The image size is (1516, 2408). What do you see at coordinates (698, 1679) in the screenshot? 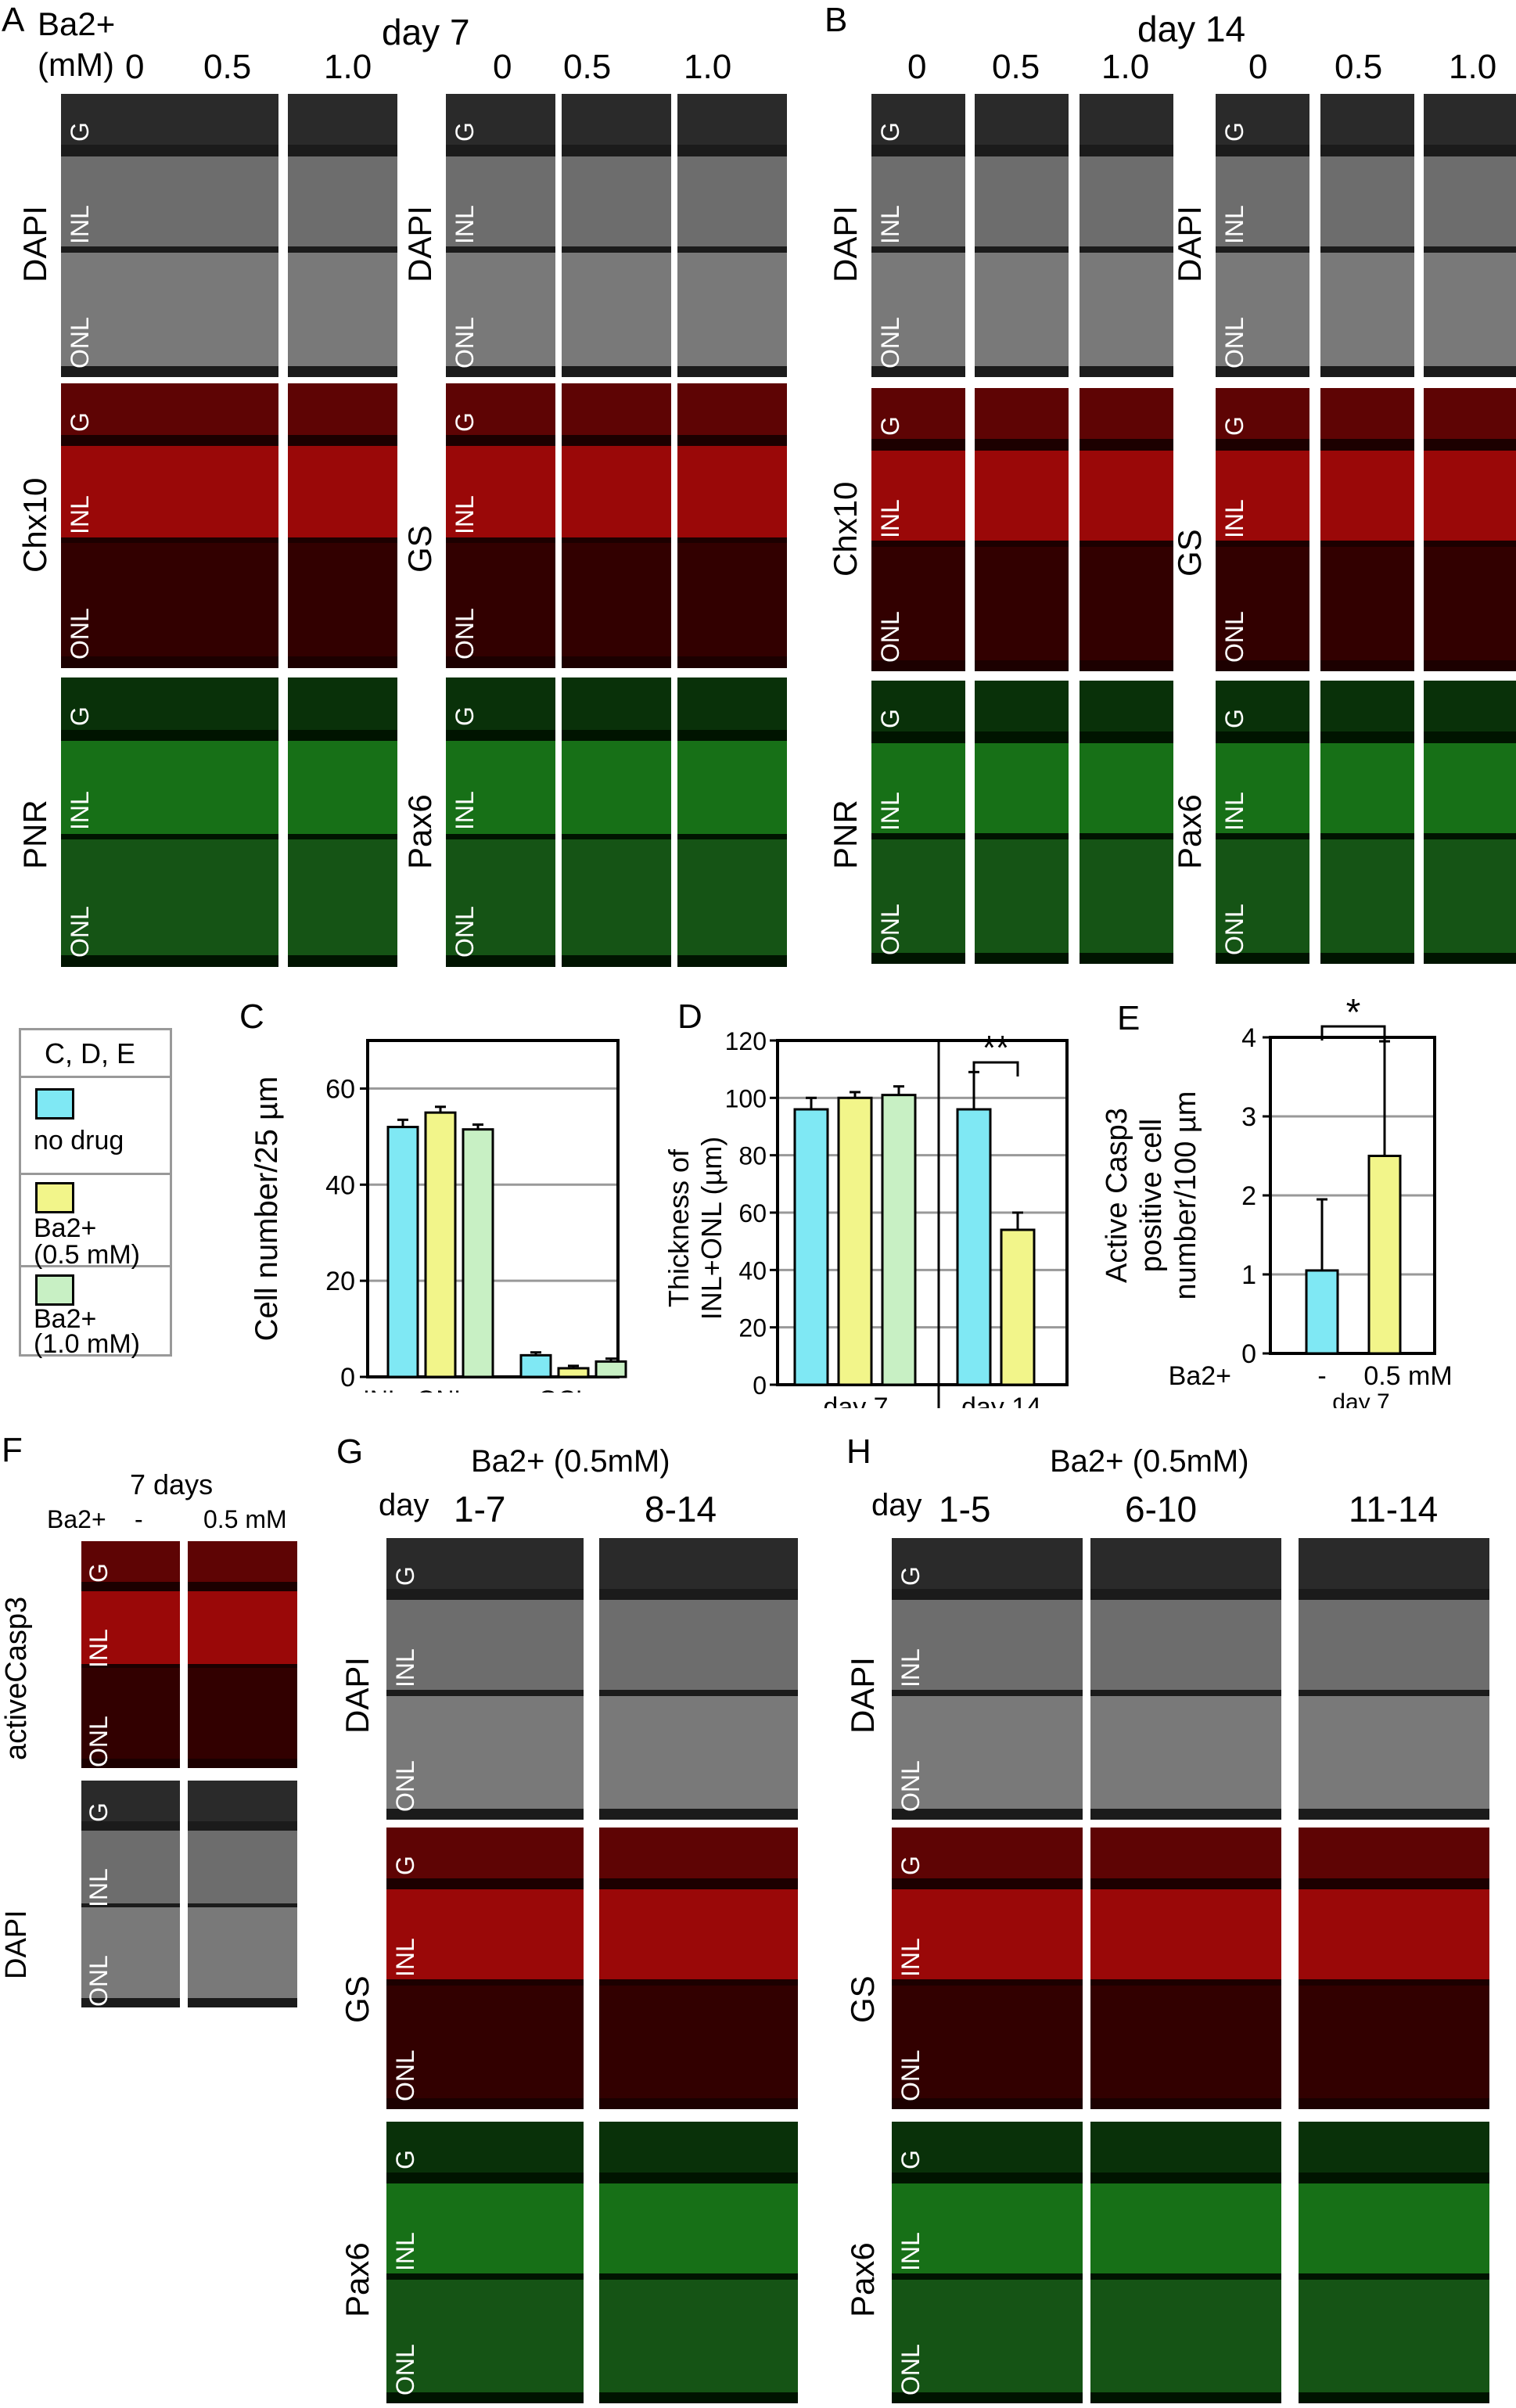
I see `micrograph-g-r0-c1` at bounding box center [698, 1679].